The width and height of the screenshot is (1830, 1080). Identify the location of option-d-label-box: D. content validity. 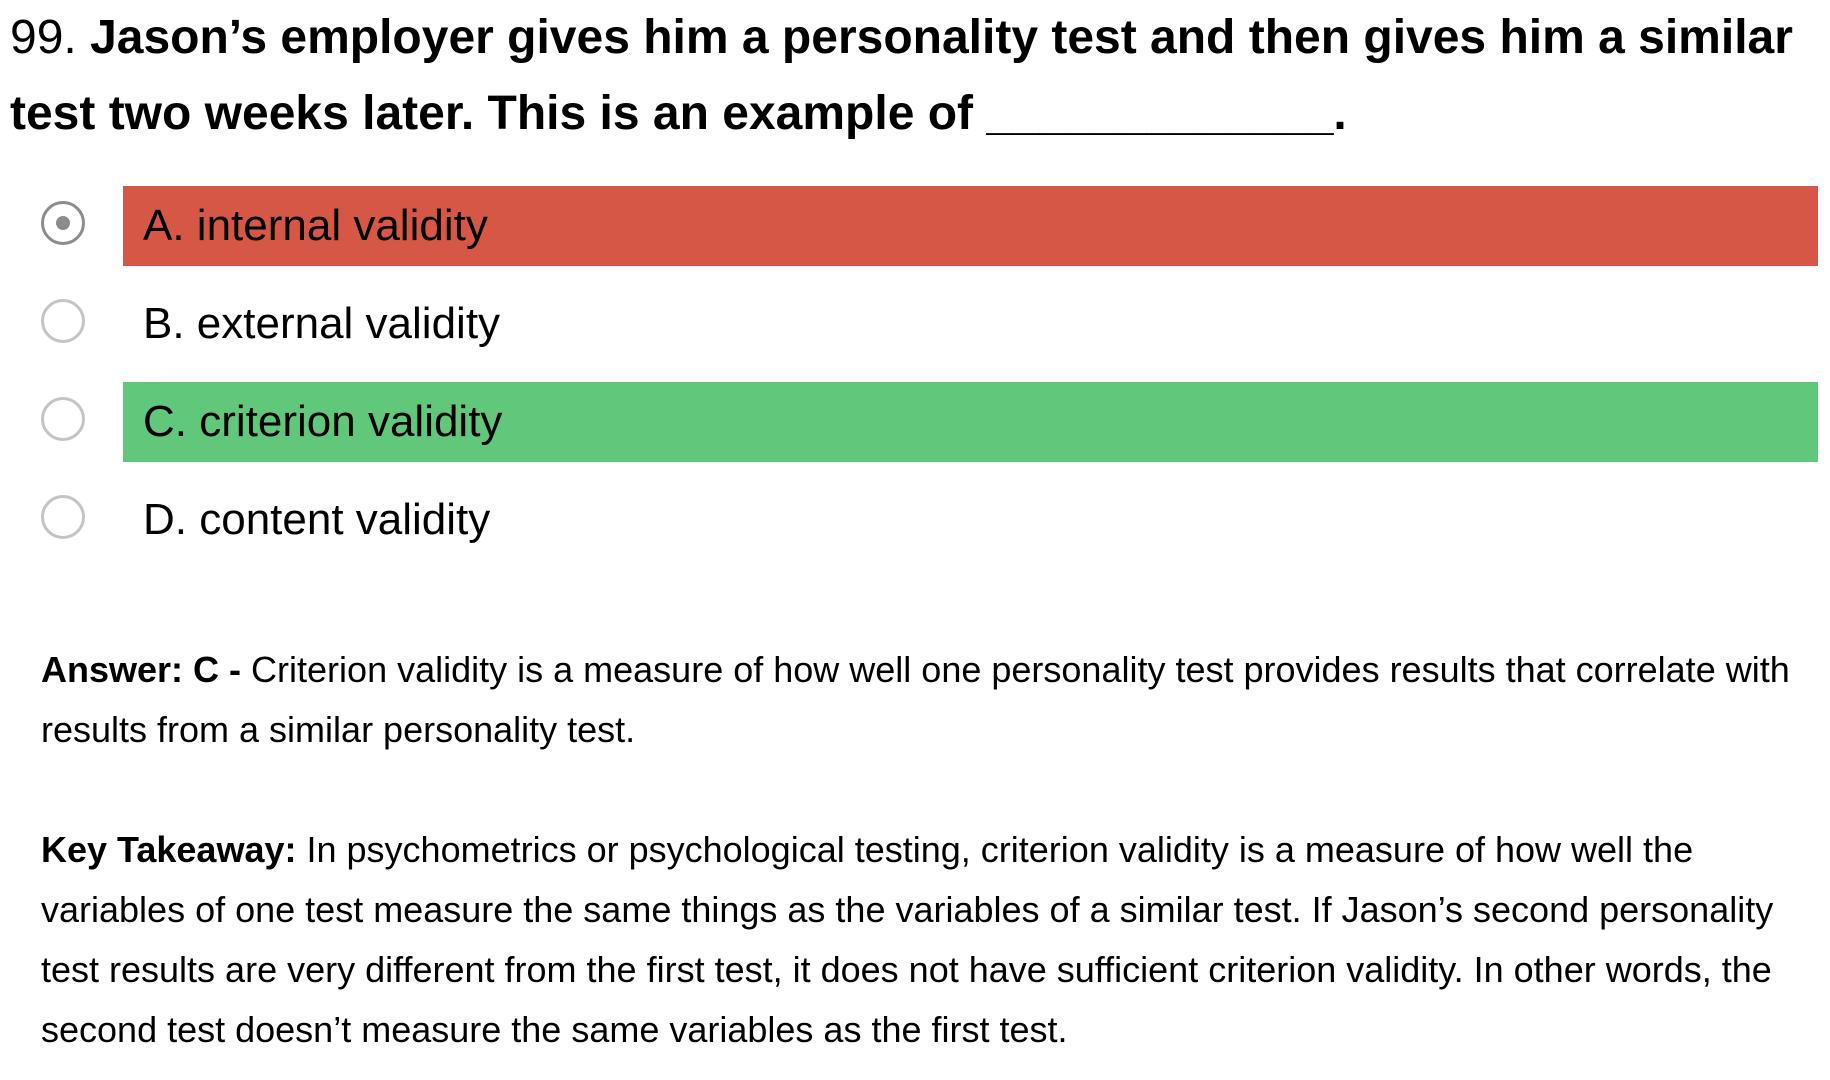
(970, 520).